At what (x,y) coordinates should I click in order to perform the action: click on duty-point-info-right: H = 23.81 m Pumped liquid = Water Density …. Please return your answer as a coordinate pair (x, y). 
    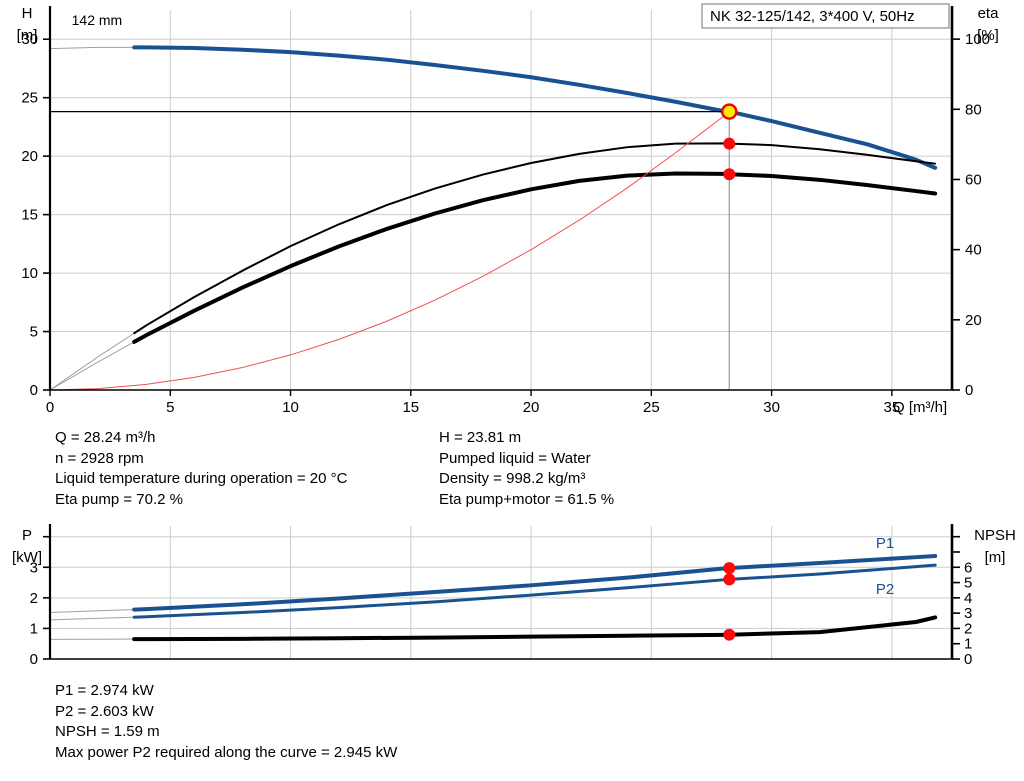
    Looking at the image, I should click on (526, 469).